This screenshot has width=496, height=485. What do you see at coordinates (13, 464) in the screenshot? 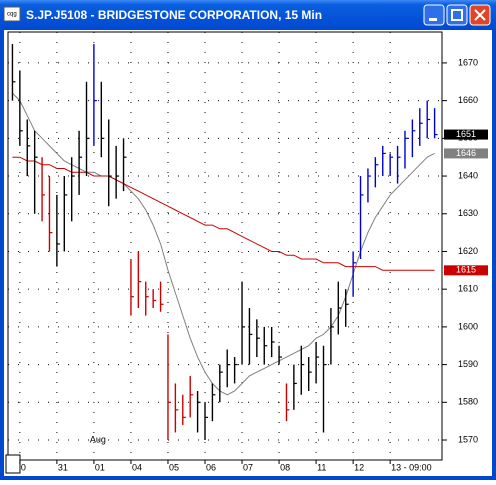
I see `corner-box` at bounding box center [13, 464].